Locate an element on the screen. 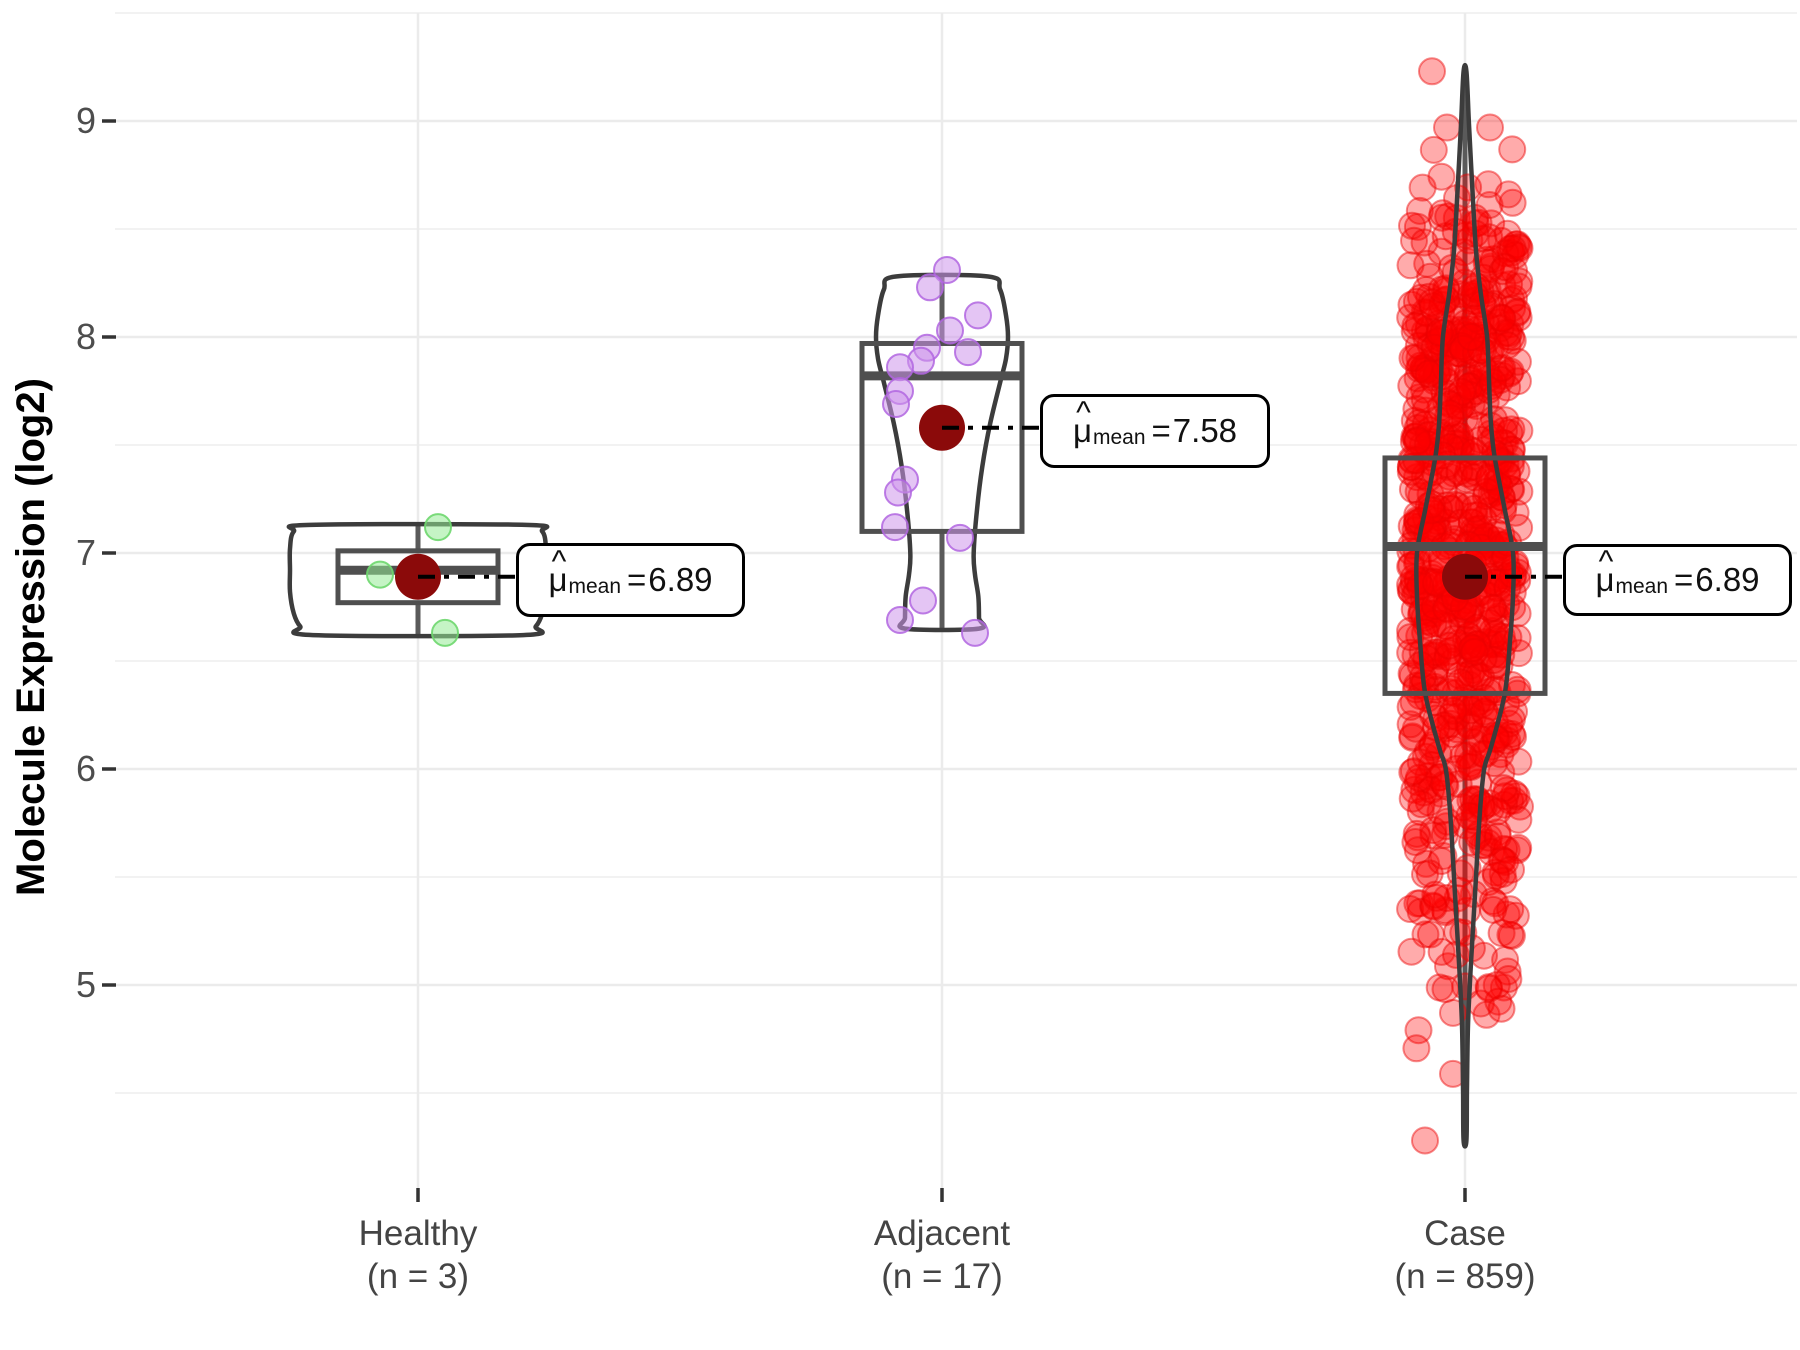  group-name: Case is located at coordinates (1465, 1233).